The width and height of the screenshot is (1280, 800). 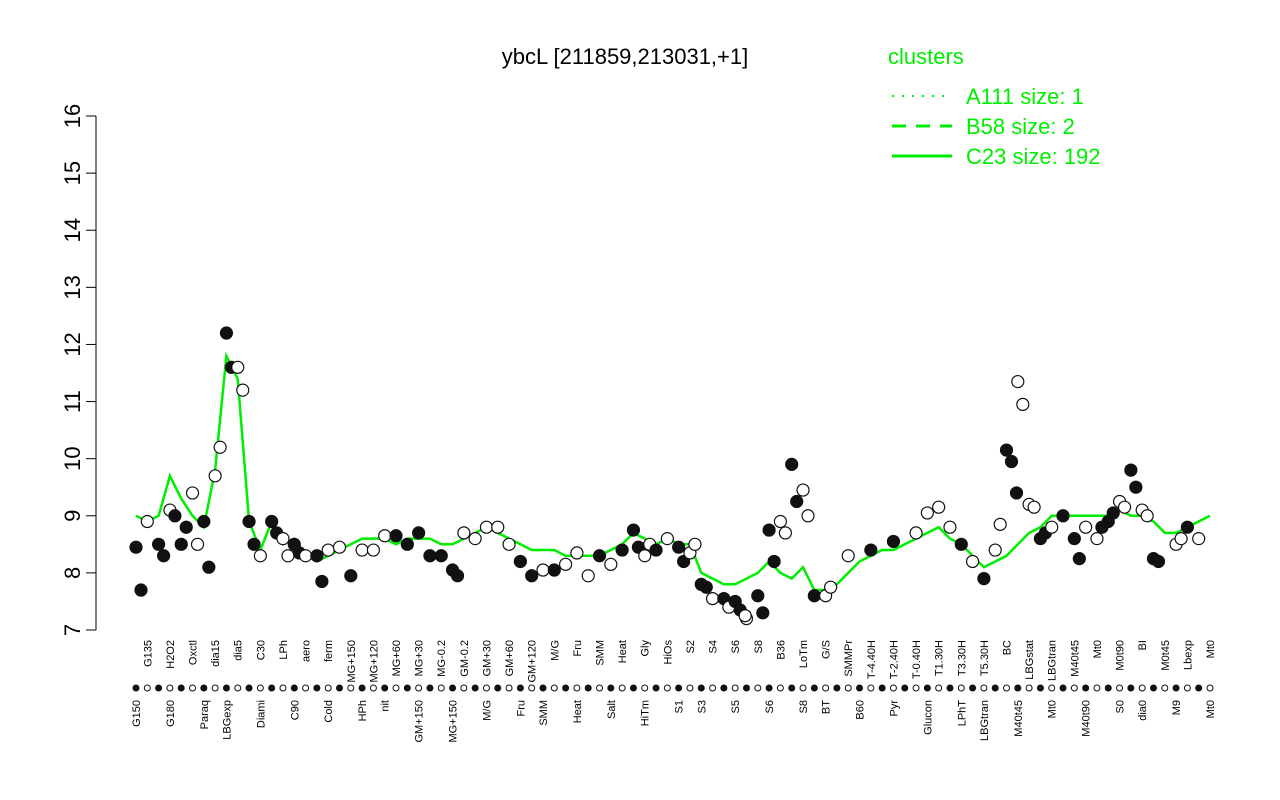 I want to click on x-tick-label: T-0.40H, so click(x=917, y=659).